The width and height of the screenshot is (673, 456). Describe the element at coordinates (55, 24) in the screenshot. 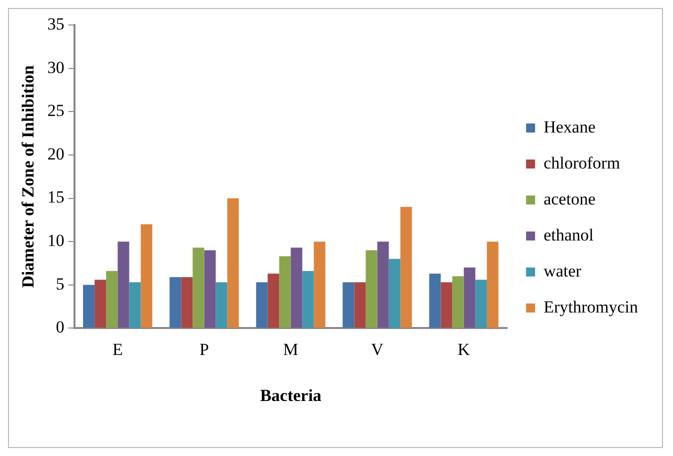

I see `y-tick-label: 35` at that location.